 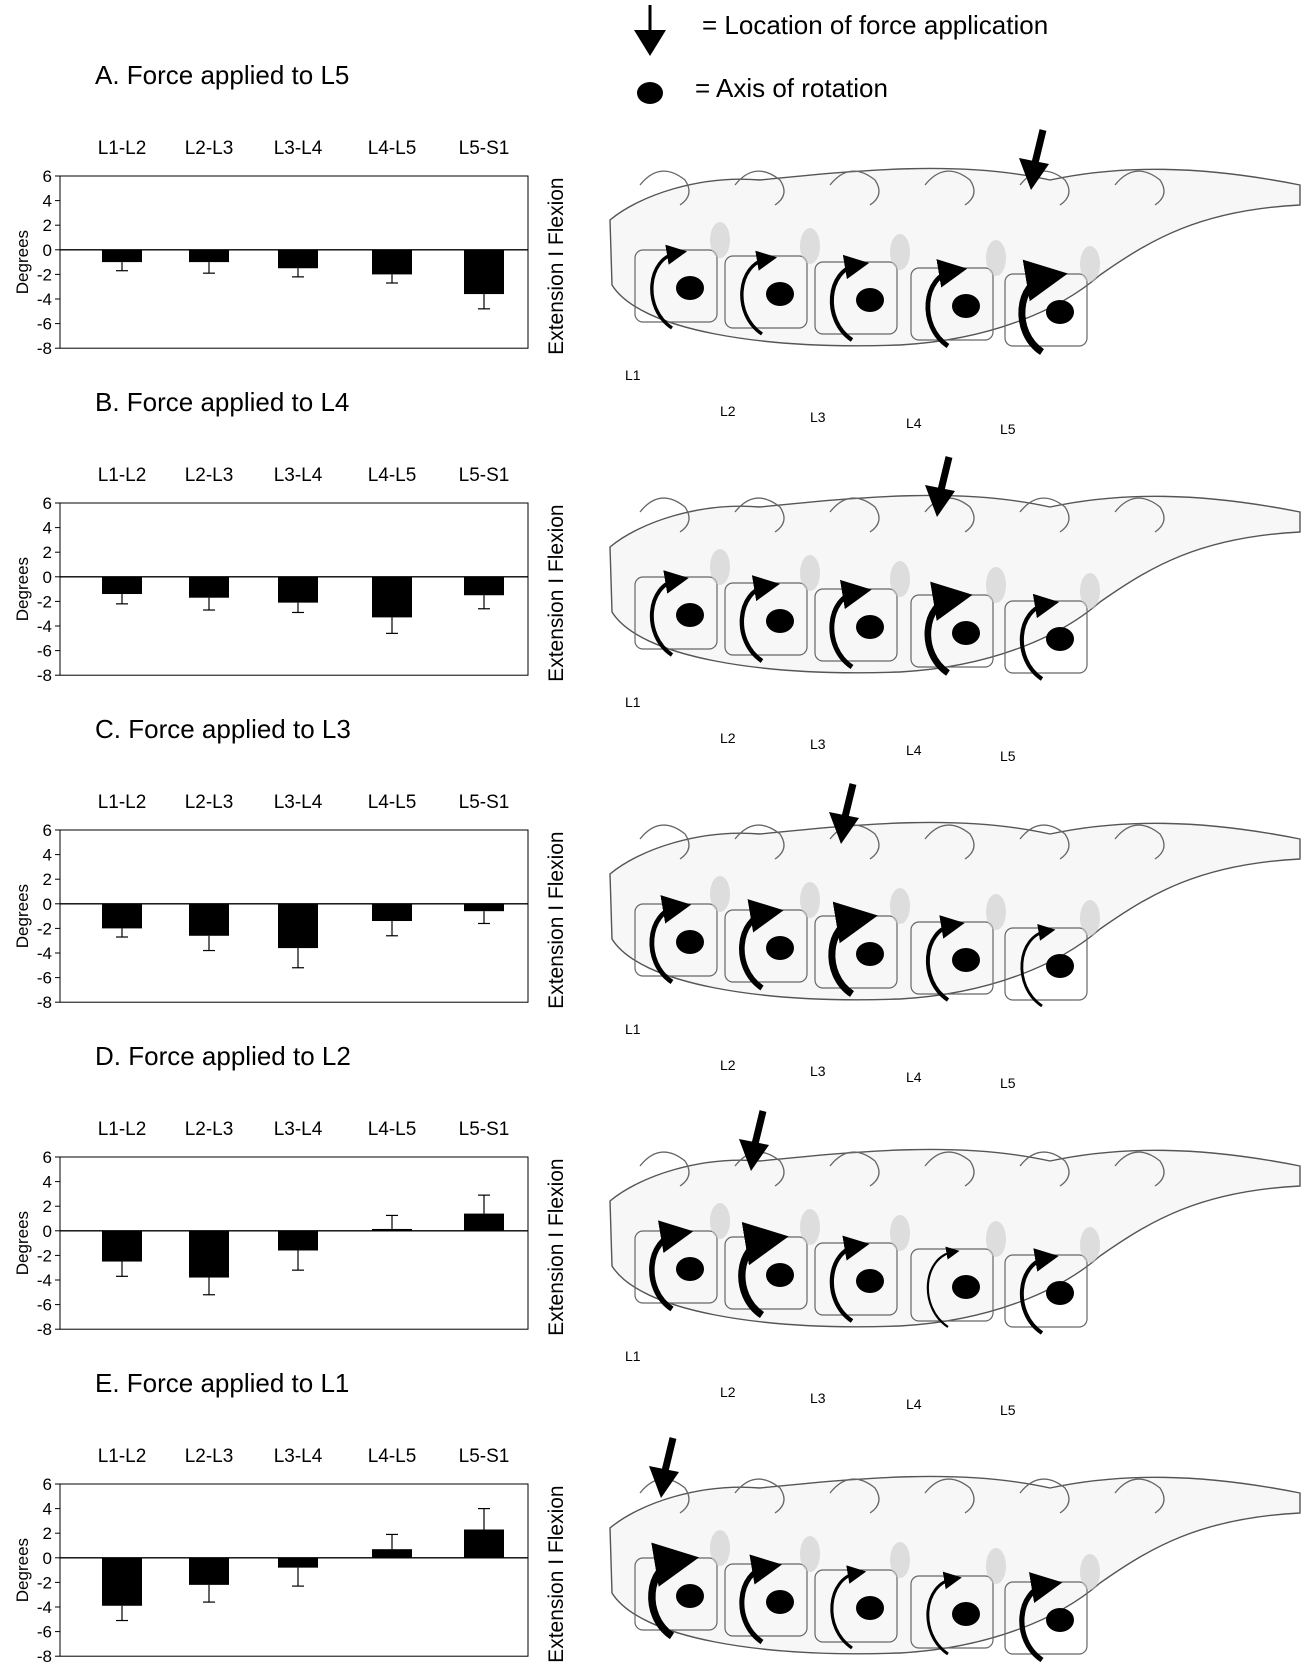 What do you see at coordinates (650, 93) in the screenshot?
I see `rotation-axis-legend-icon` at bounding box center [650, 93].